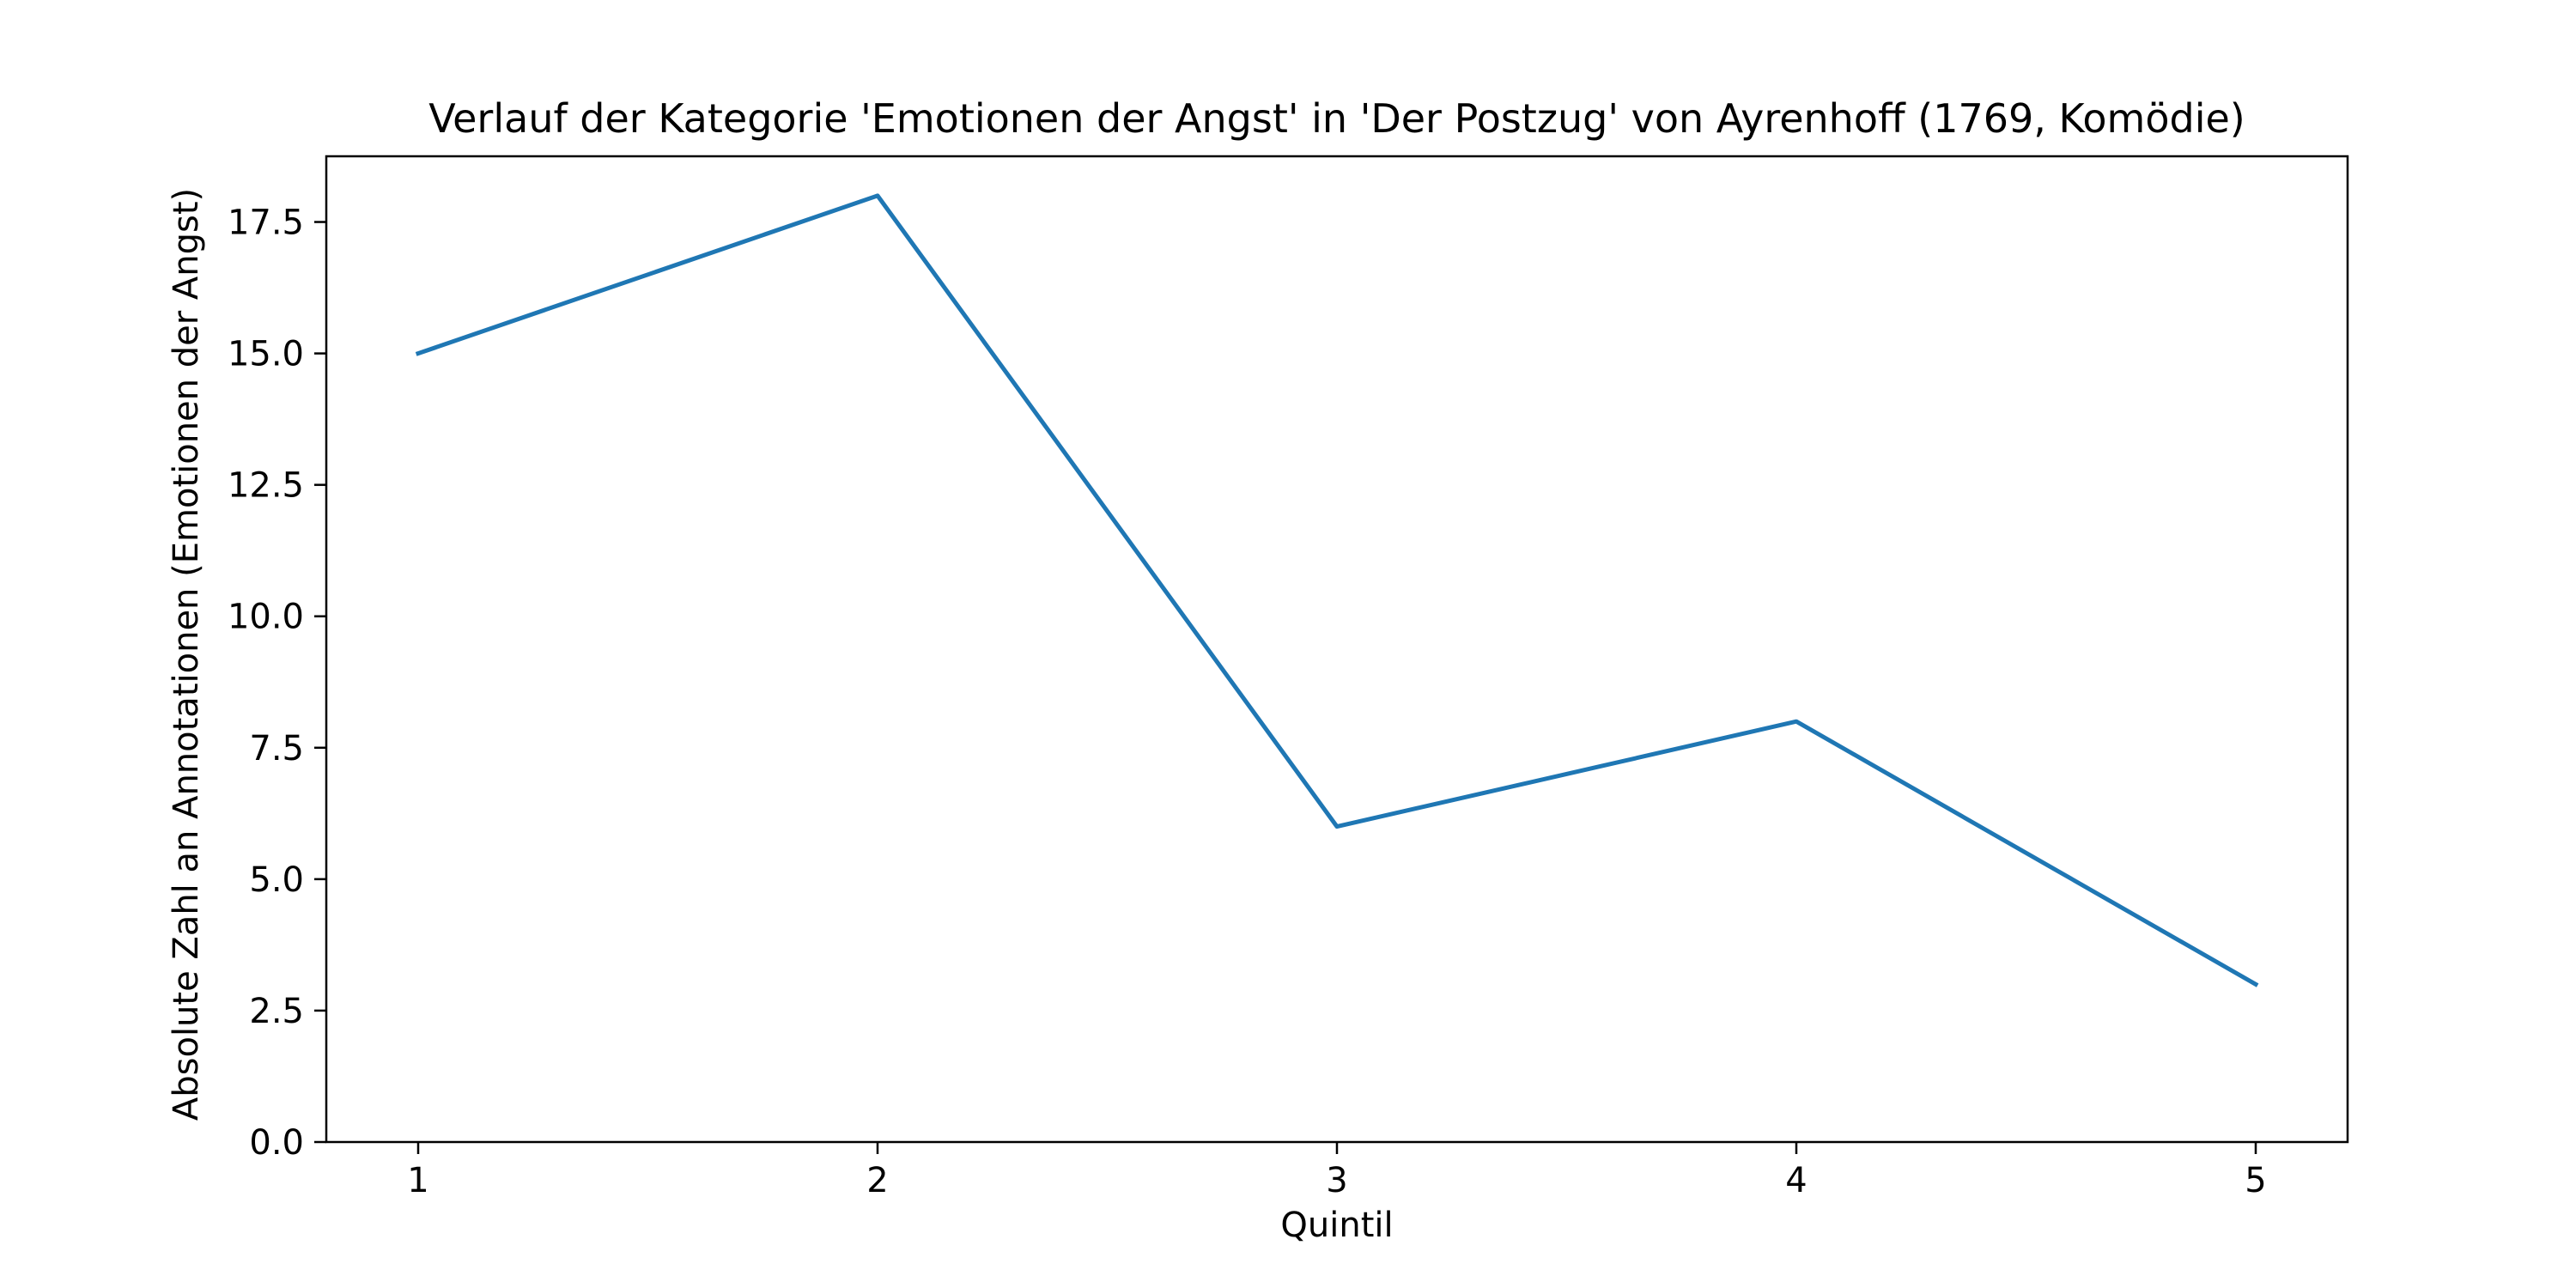 Image resolution: width=2576 pixels, height=1288 pixels. Describe the element at coordinates (1336, 1180) in the screenshot. I see `x-tick-label: 3` at that location.